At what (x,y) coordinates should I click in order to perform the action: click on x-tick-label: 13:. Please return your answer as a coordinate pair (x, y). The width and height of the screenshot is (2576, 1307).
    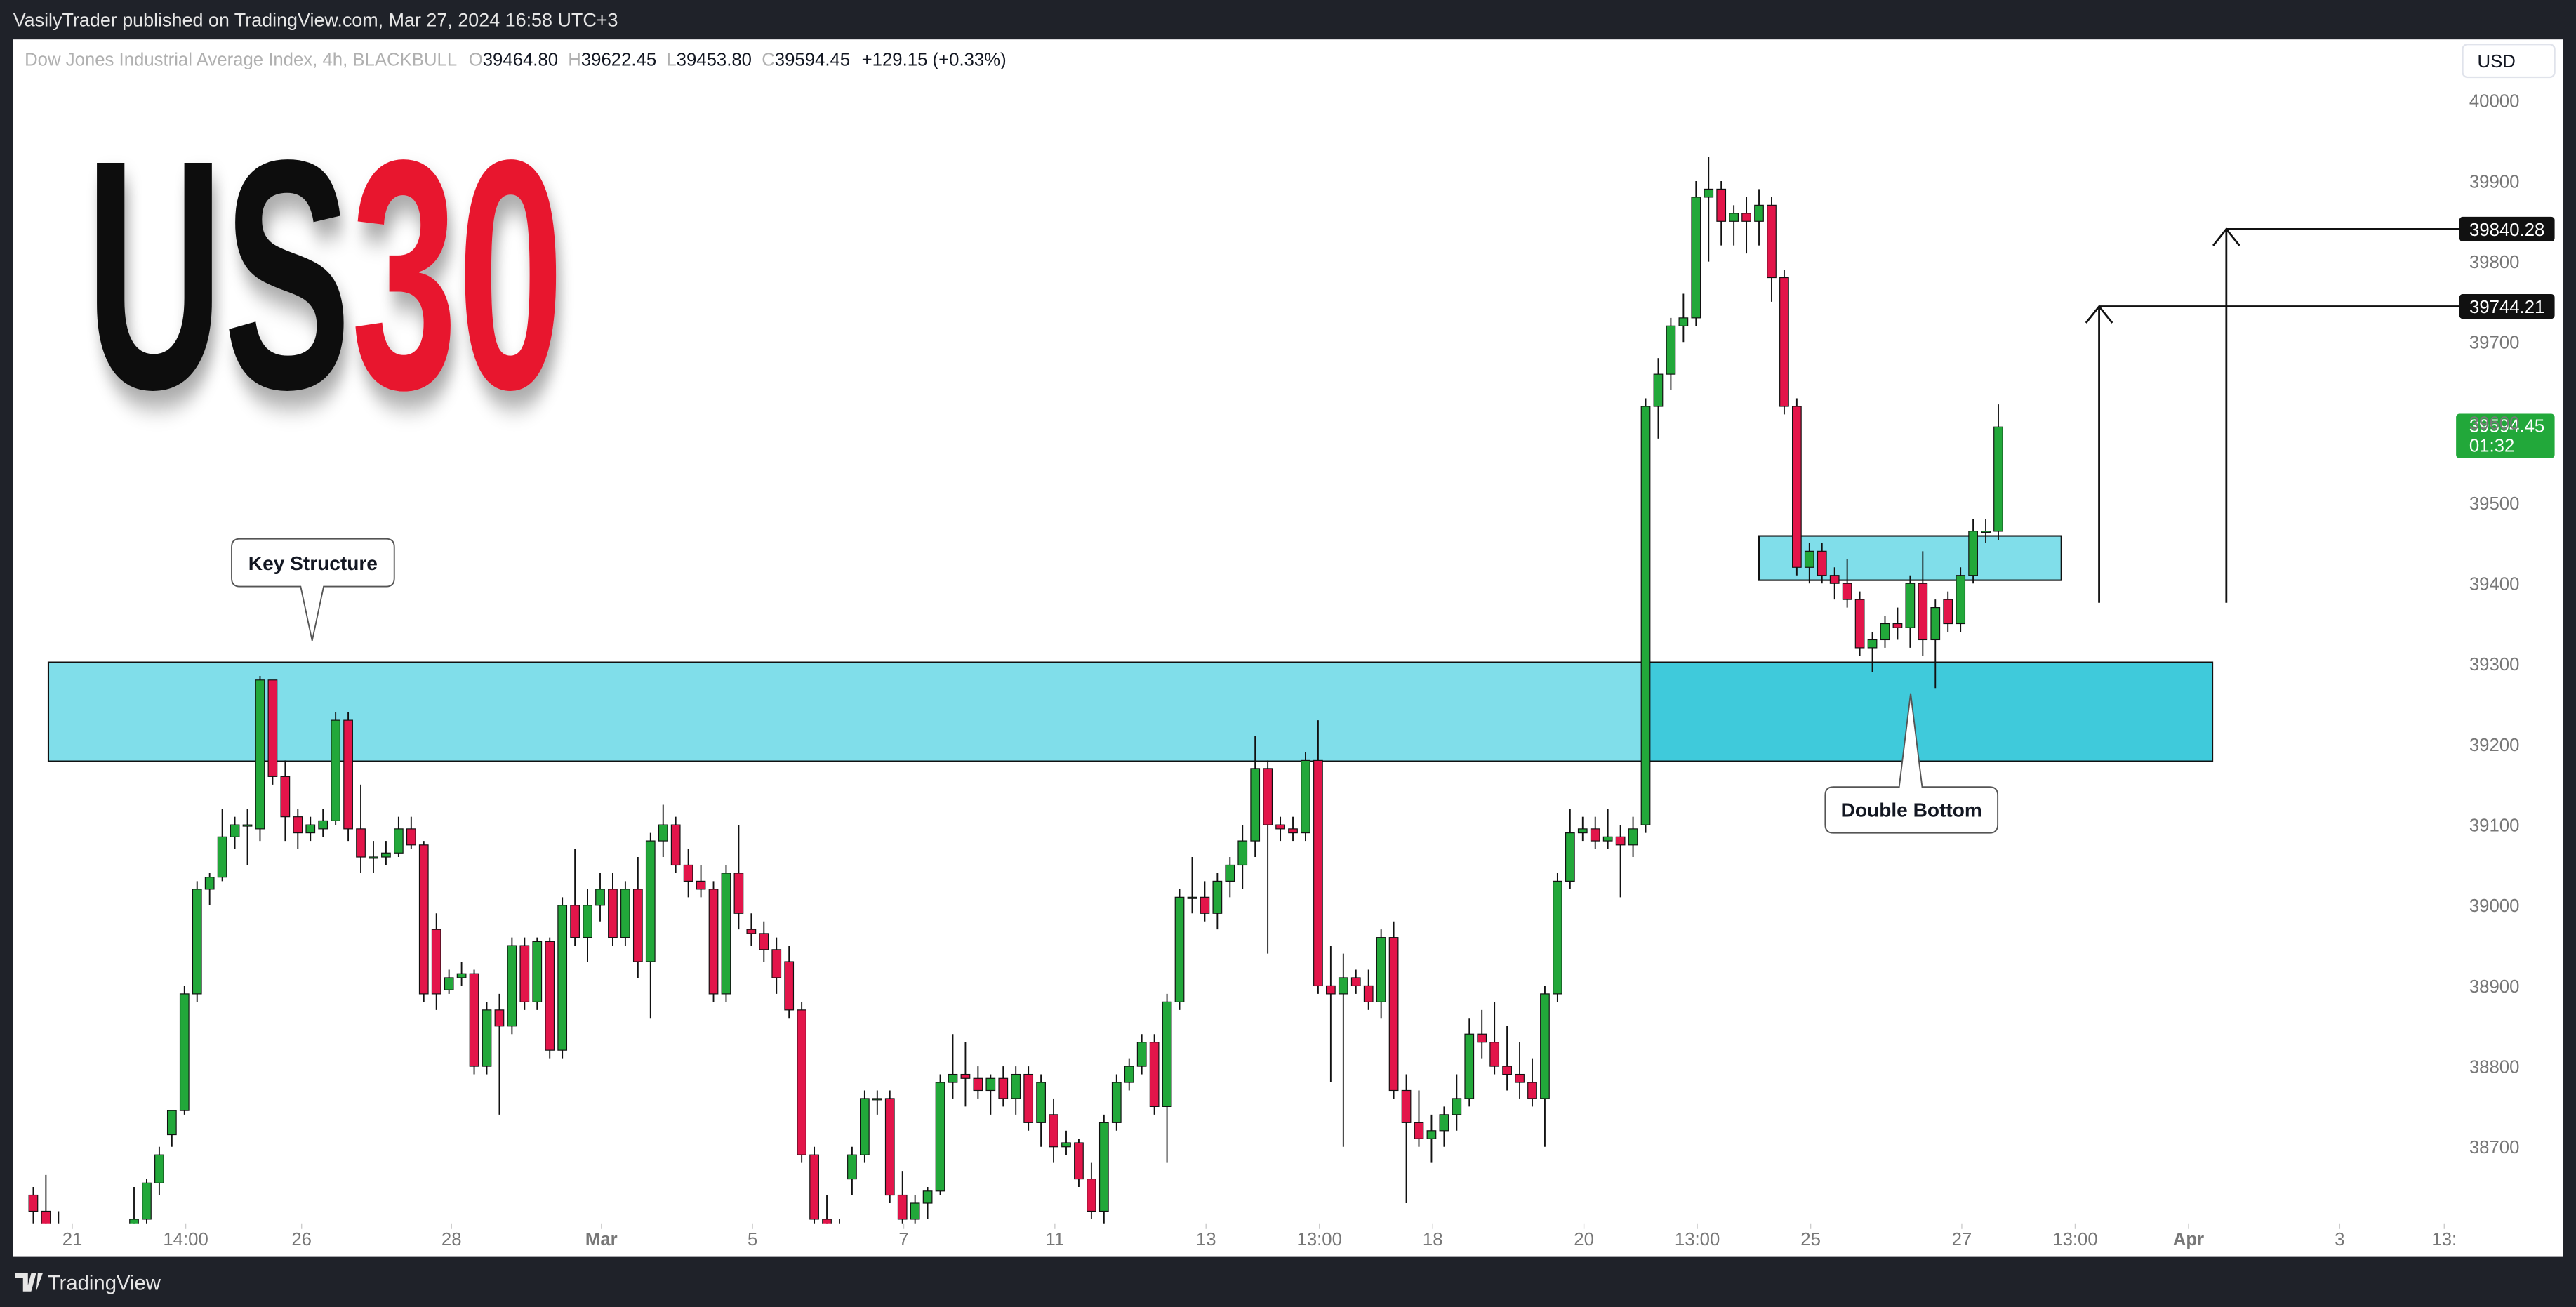
    Looking at the image, I should click on (2444, 1239).